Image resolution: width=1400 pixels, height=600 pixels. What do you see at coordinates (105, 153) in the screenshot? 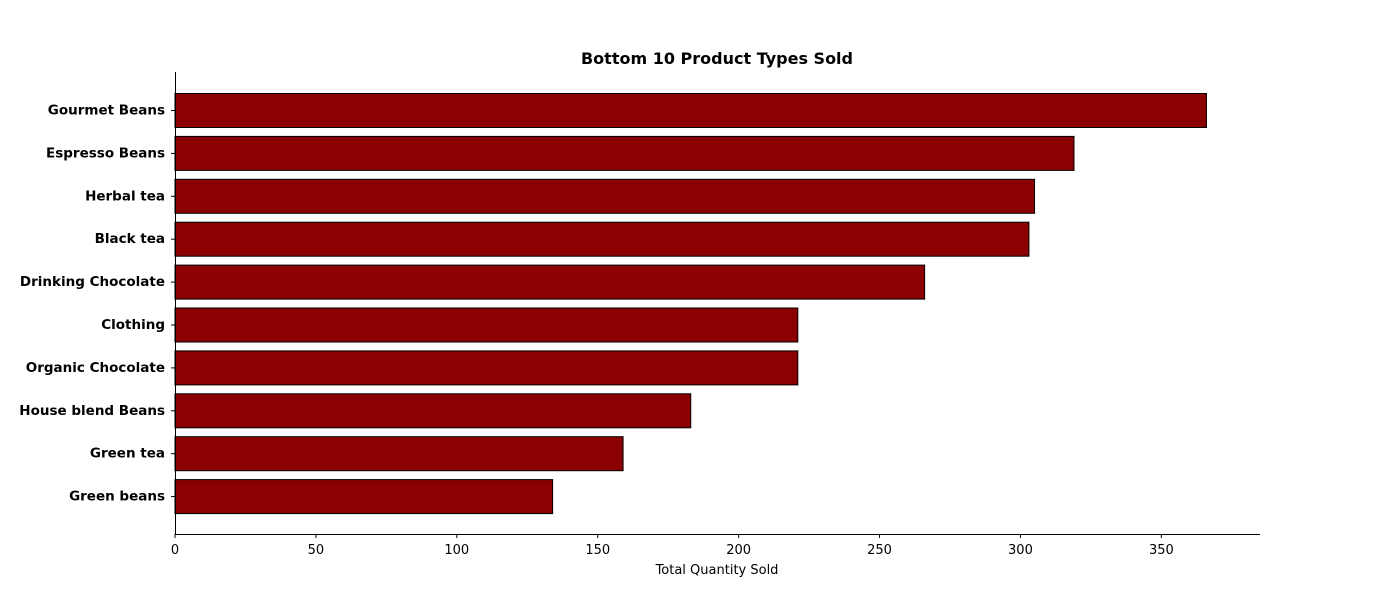
I see `category-label-espresso-beans: Espresso Beans` at bounding box center [105, 153].